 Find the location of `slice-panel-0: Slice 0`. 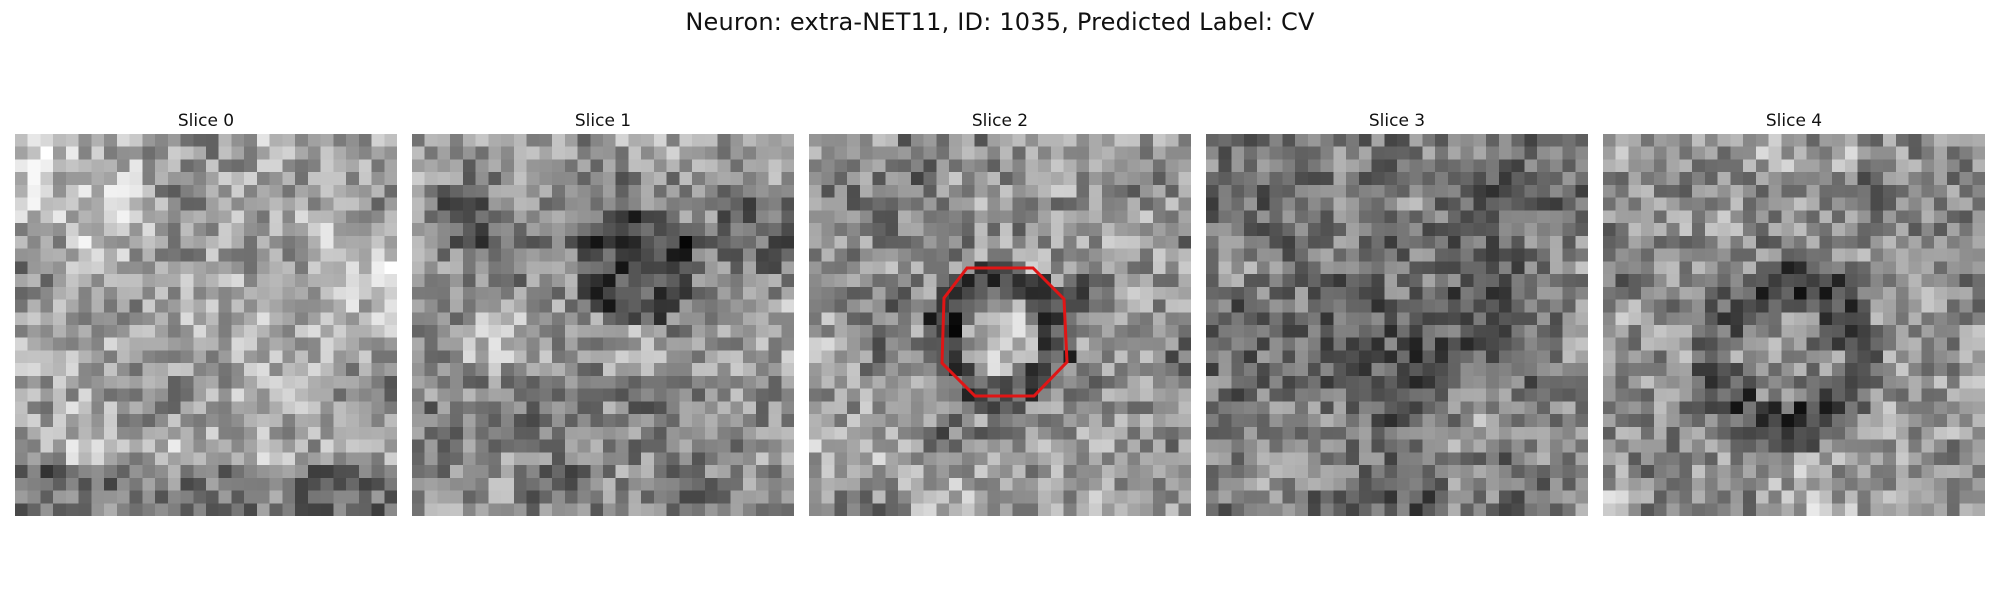

slice-panel-0: Slice 0 is located at coordinates (206, 312).